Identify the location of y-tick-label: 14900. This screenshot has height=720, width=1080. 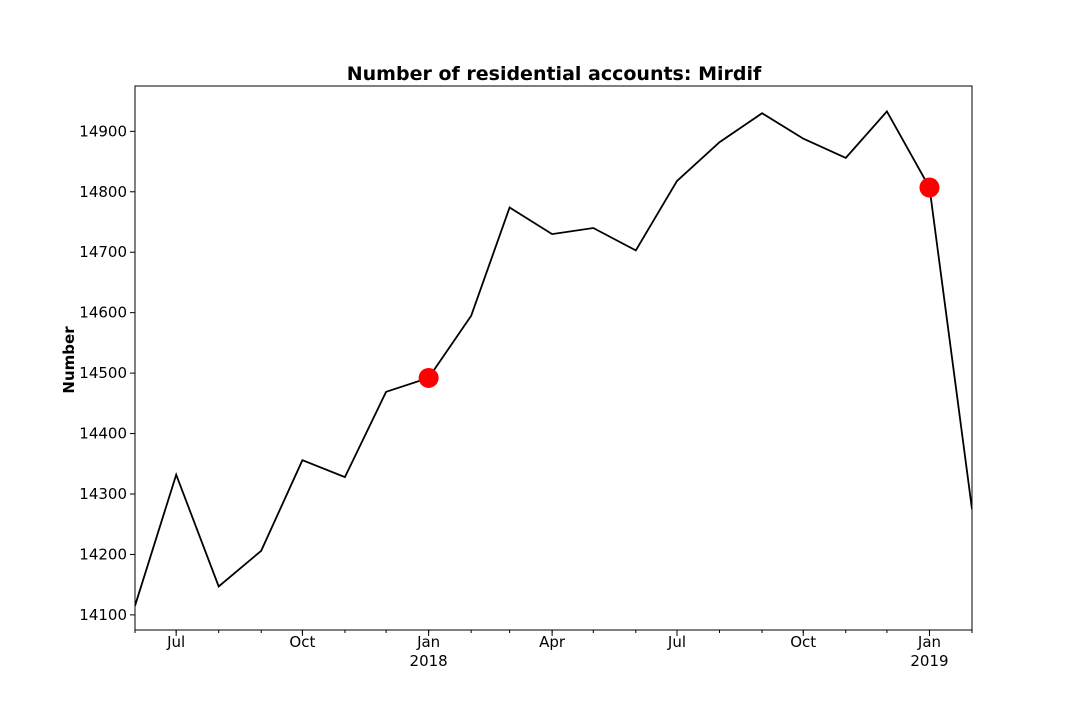
(103, 131).